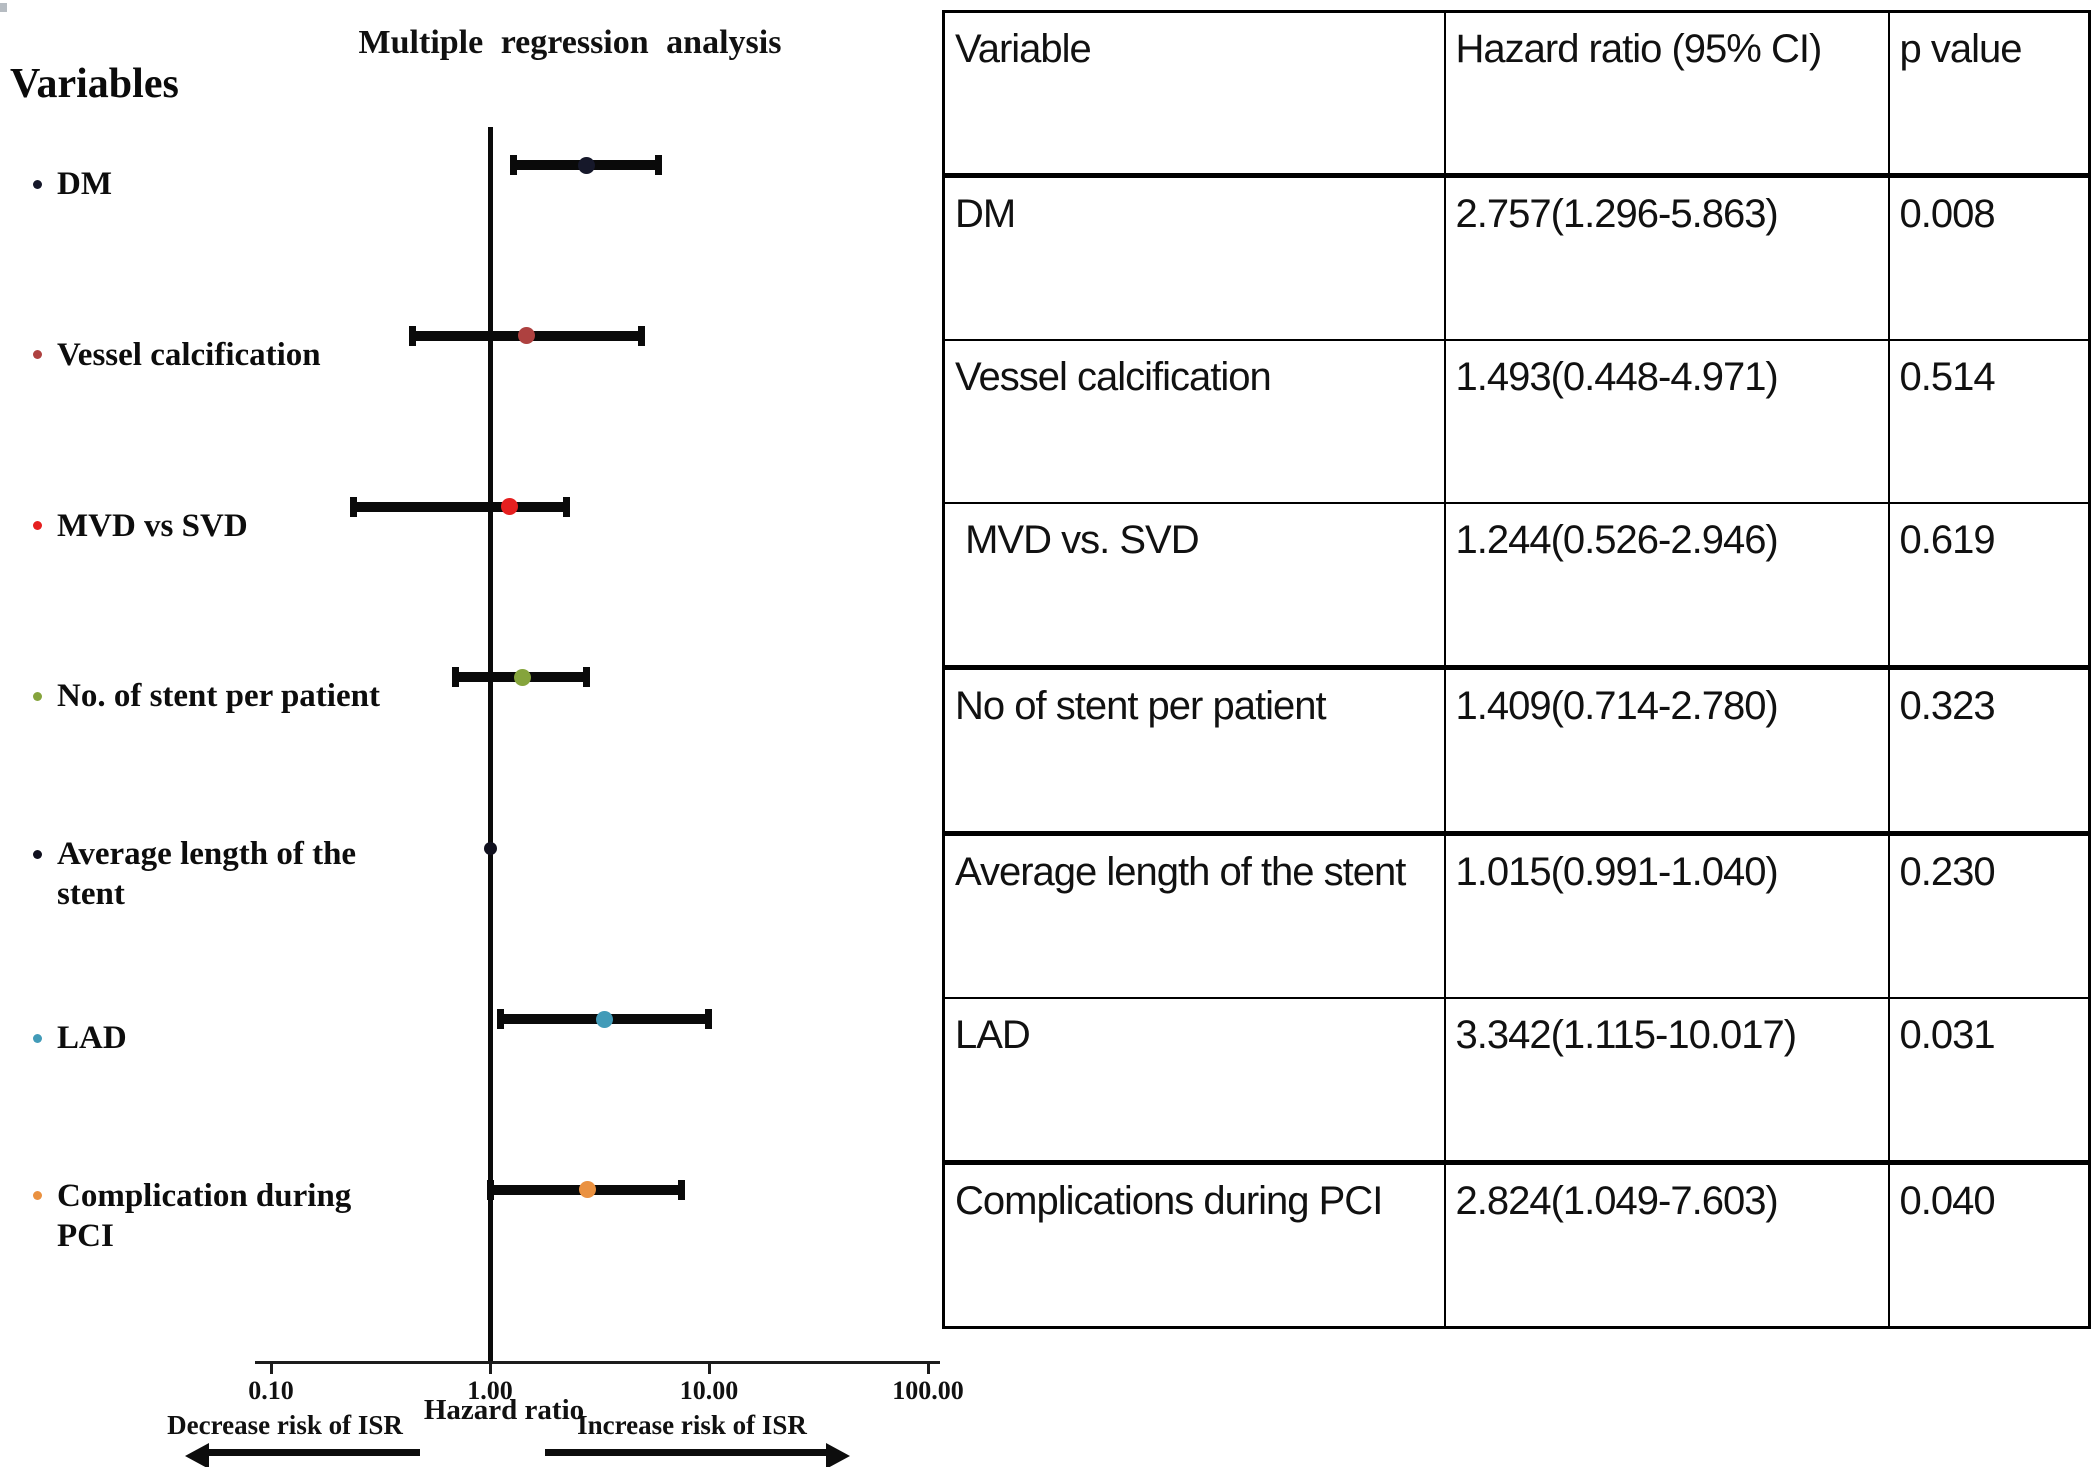 The height and width of the screenshot is (1467, 2091). Describe the element at coordinates (1666, 257) in the screenshot. I see `table-cell: 2.757(1.296-5.863)` at that location.